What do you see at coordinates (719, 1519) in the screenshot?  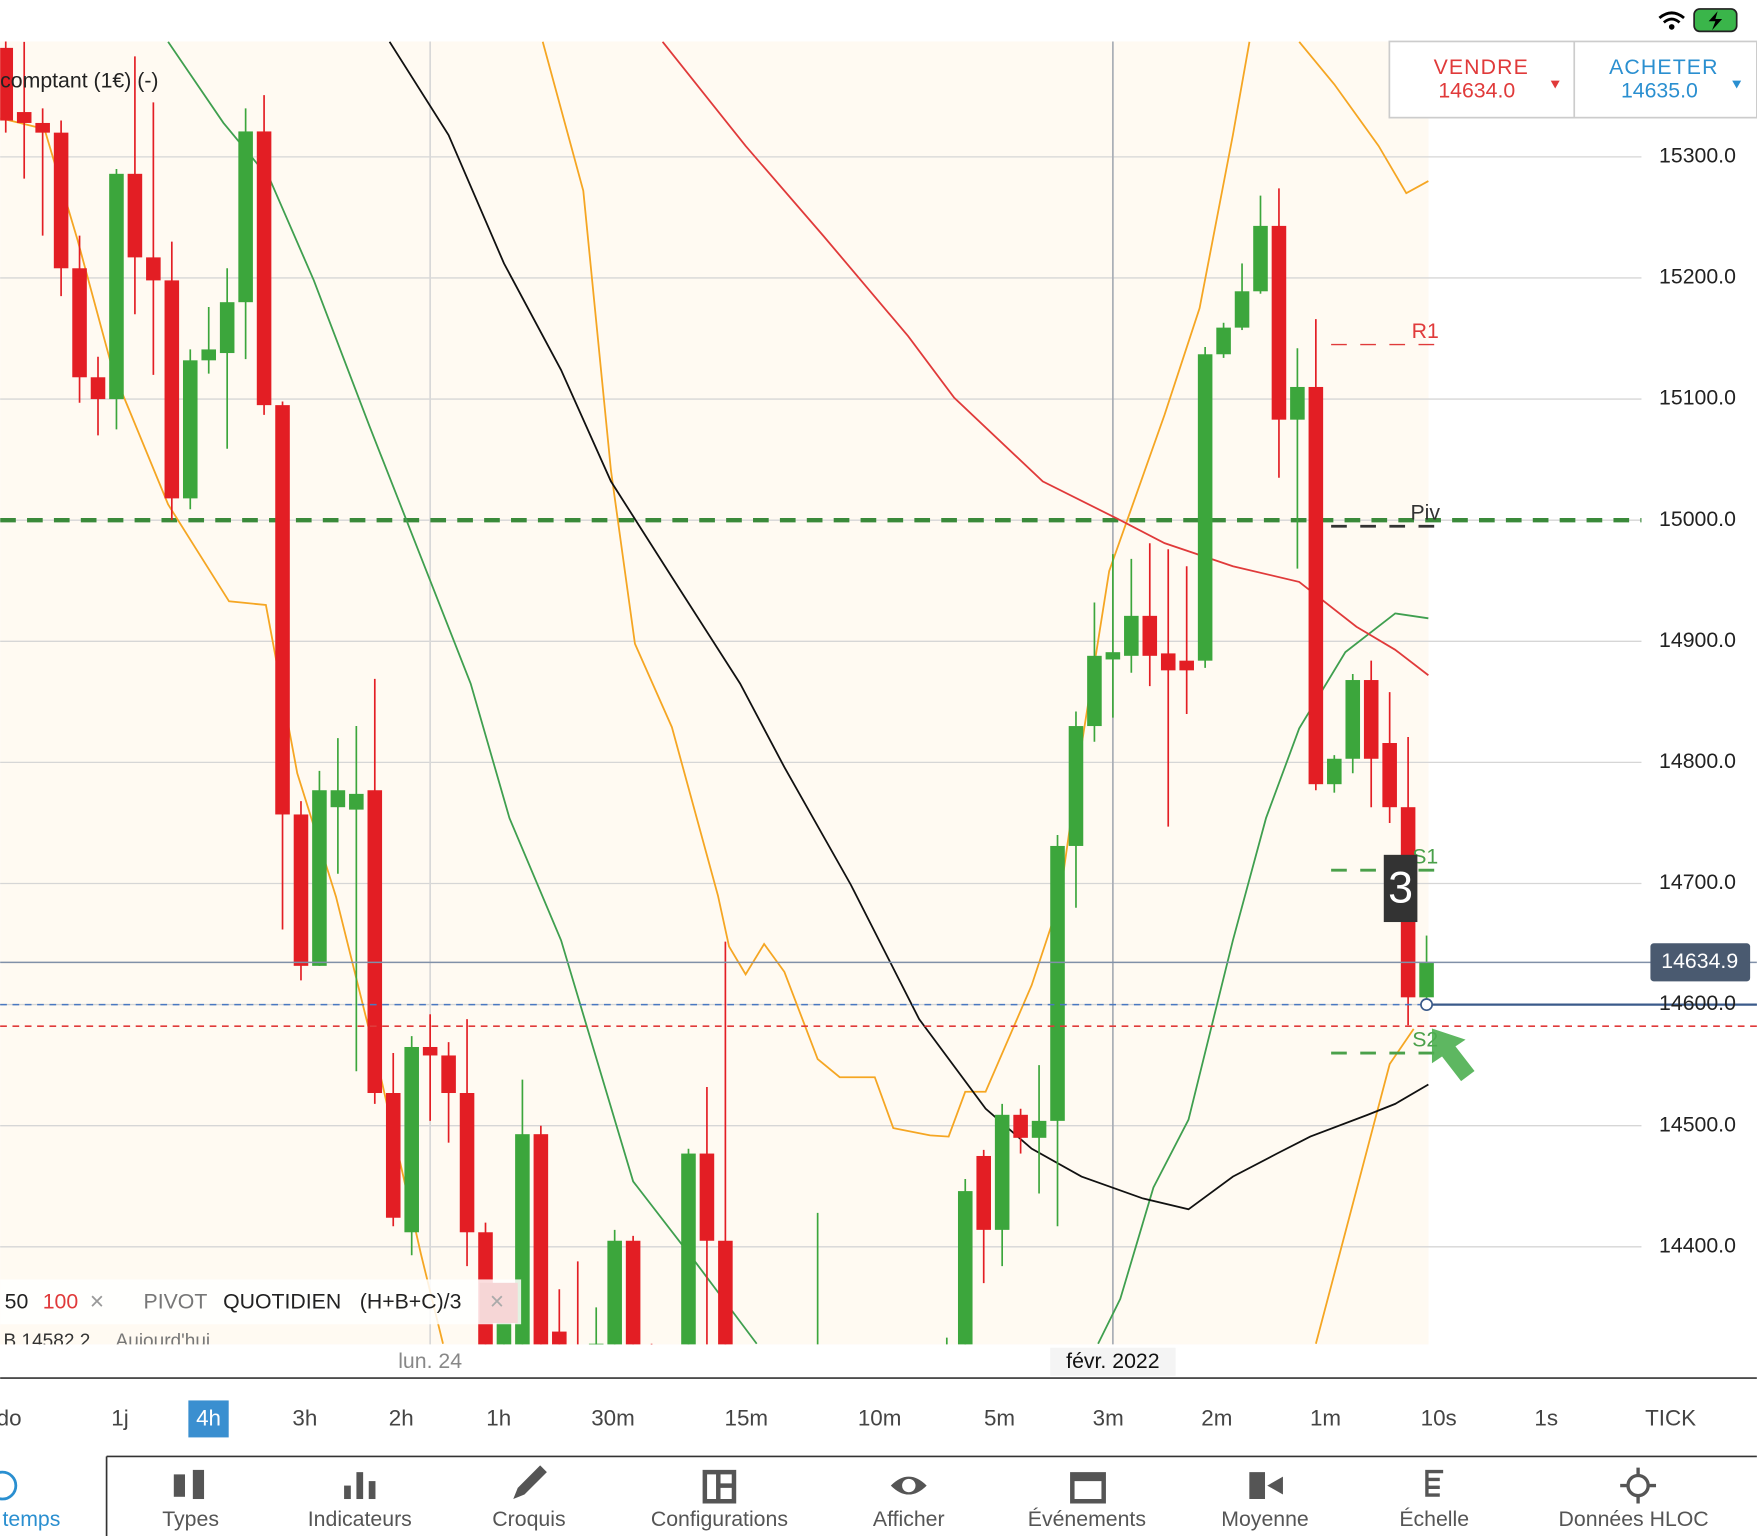 I see `toolbar-button: Configurations` at bounding box center [719, 1519].